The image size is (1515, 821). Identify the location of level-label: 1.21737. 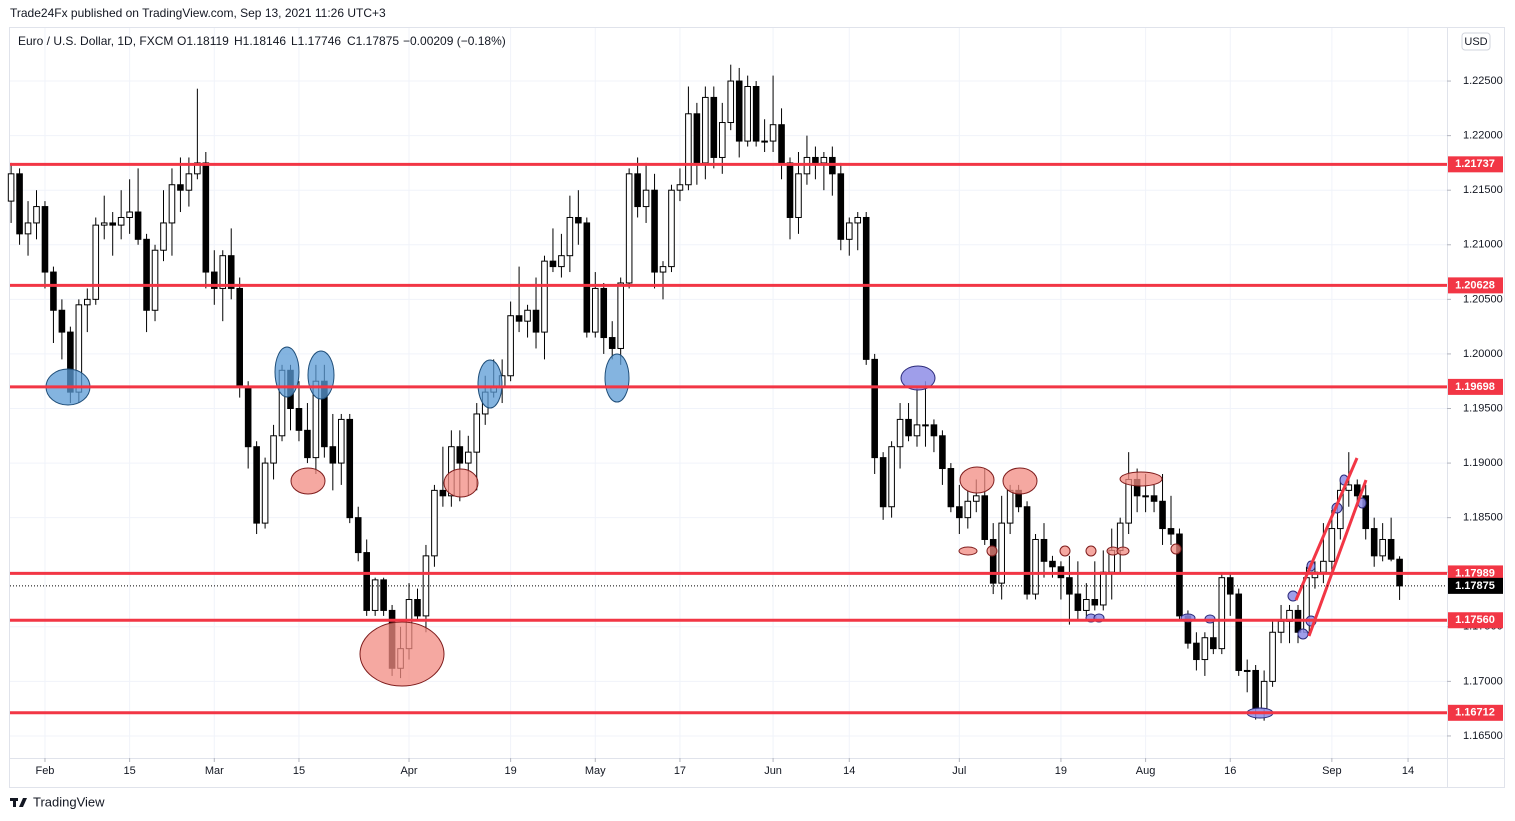
(1475, 164).